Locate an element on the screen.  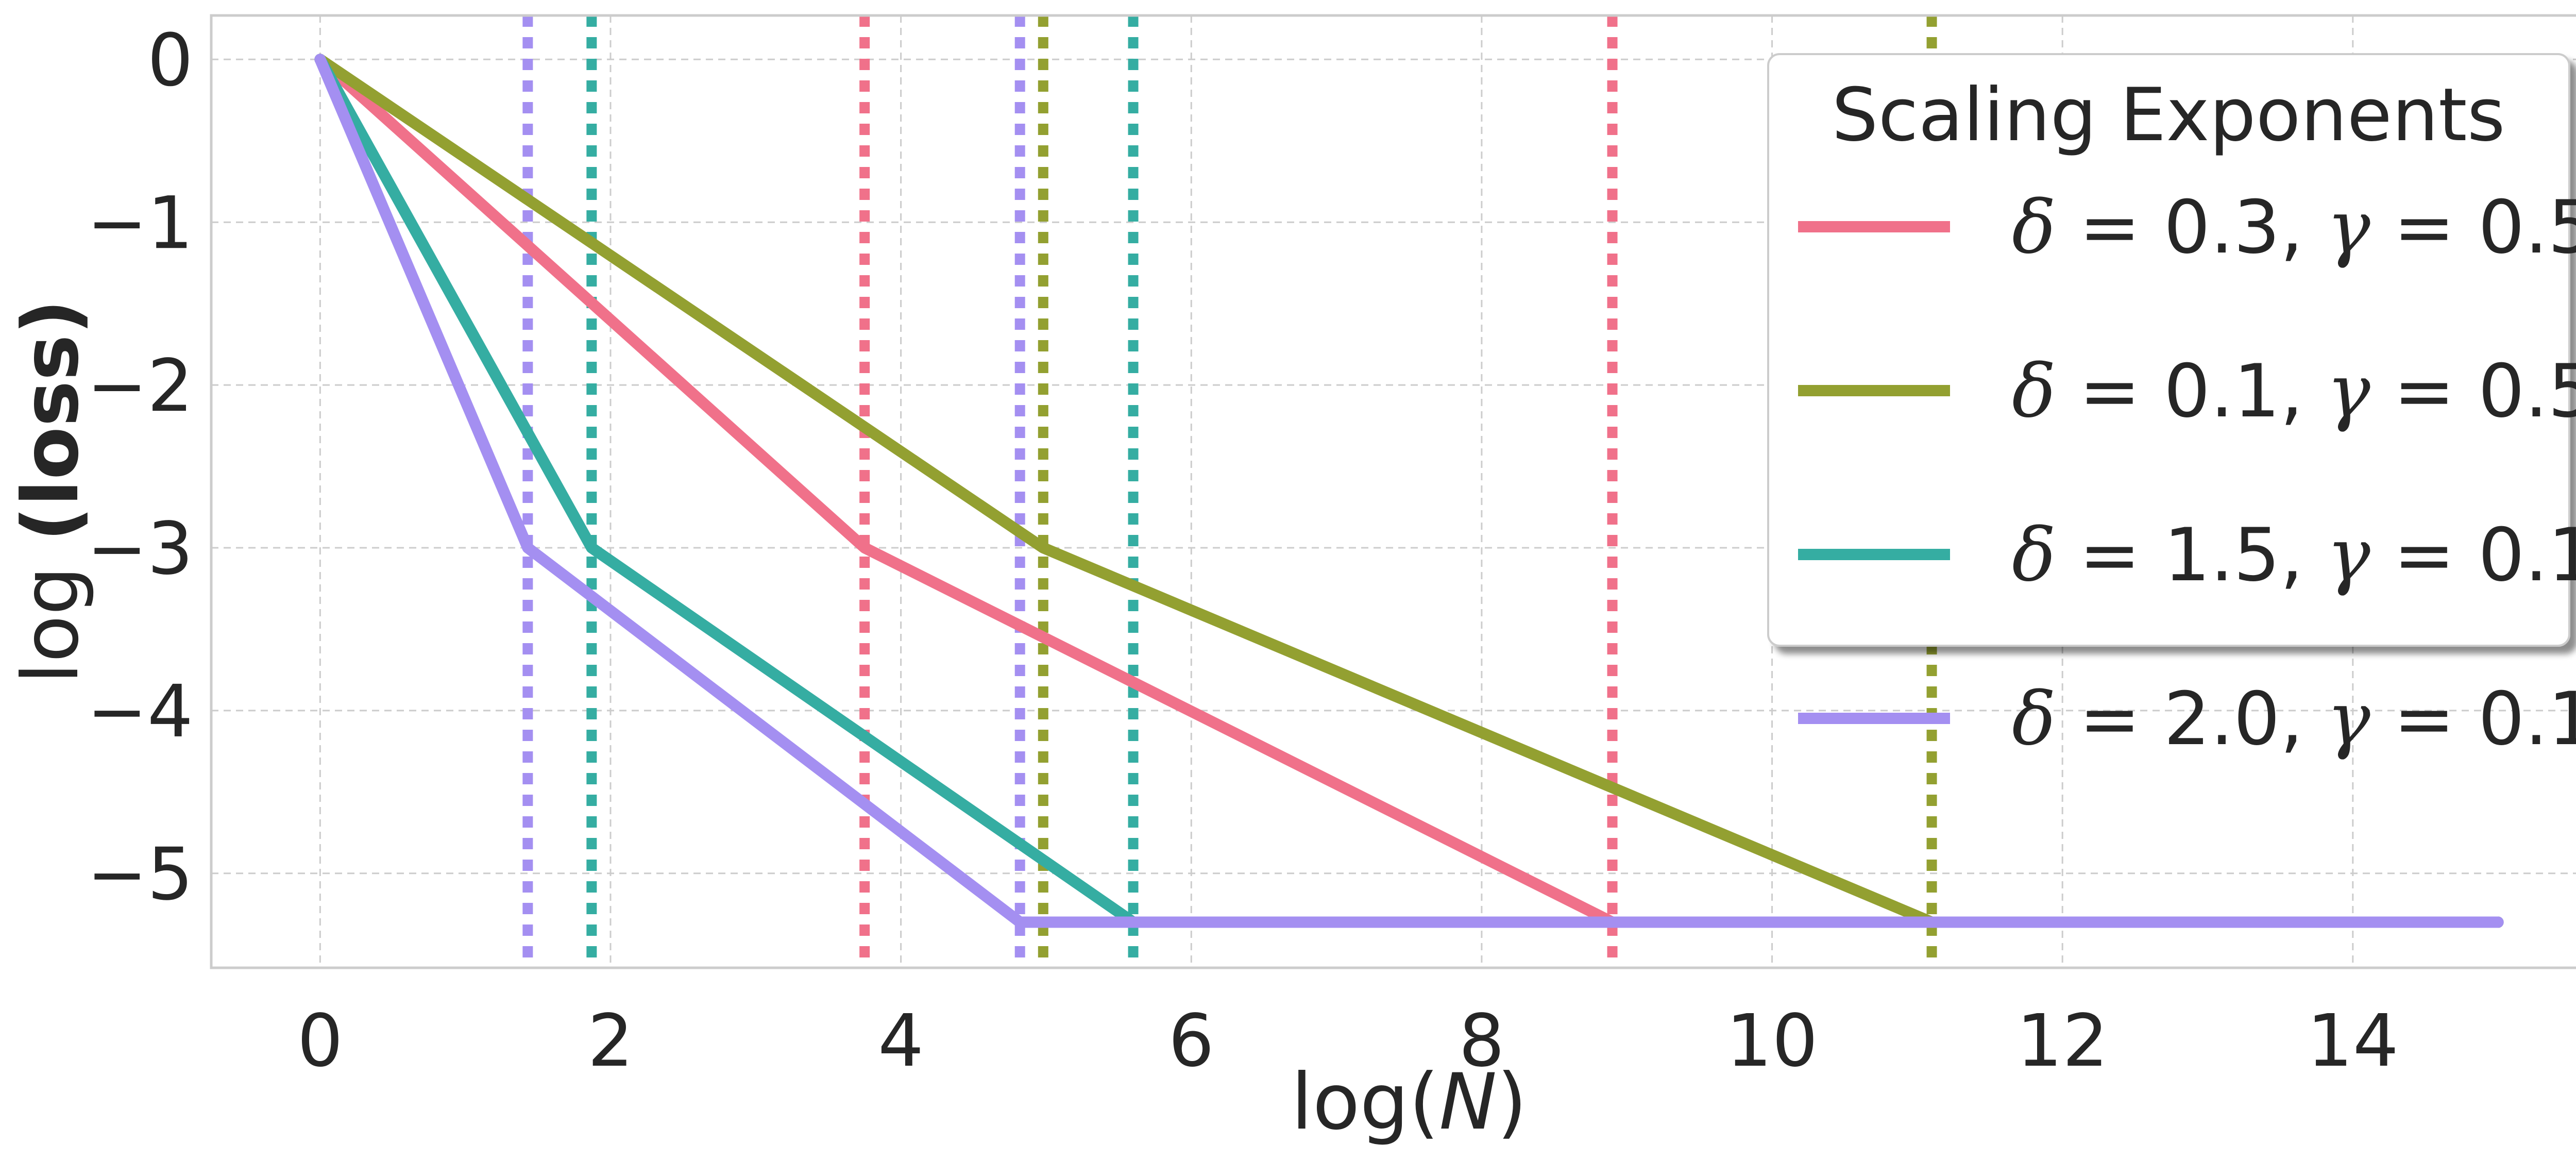
x-tick-label: 12 is located at coordinates (2062, 1041).